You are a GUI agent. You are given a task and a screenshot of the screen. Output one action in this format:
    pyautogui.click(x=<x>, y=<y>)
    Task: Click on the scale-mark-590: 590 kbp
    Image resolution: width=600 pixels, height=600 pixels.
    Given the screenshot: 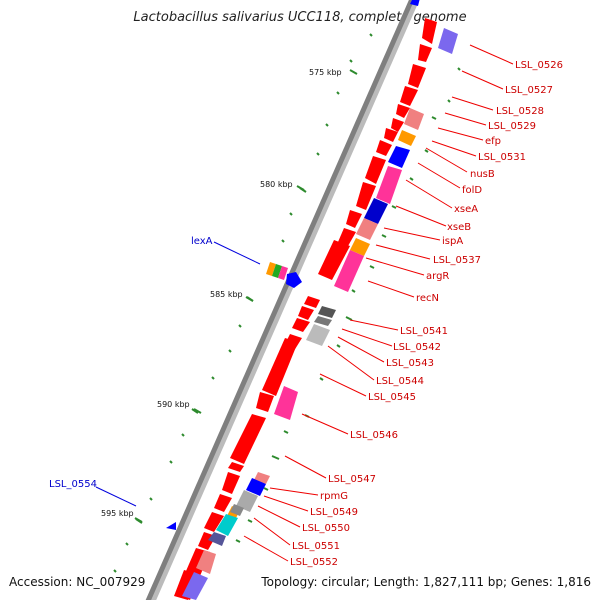 What is the action you would take?
    pyautogui.click(x=179, y=407)
    